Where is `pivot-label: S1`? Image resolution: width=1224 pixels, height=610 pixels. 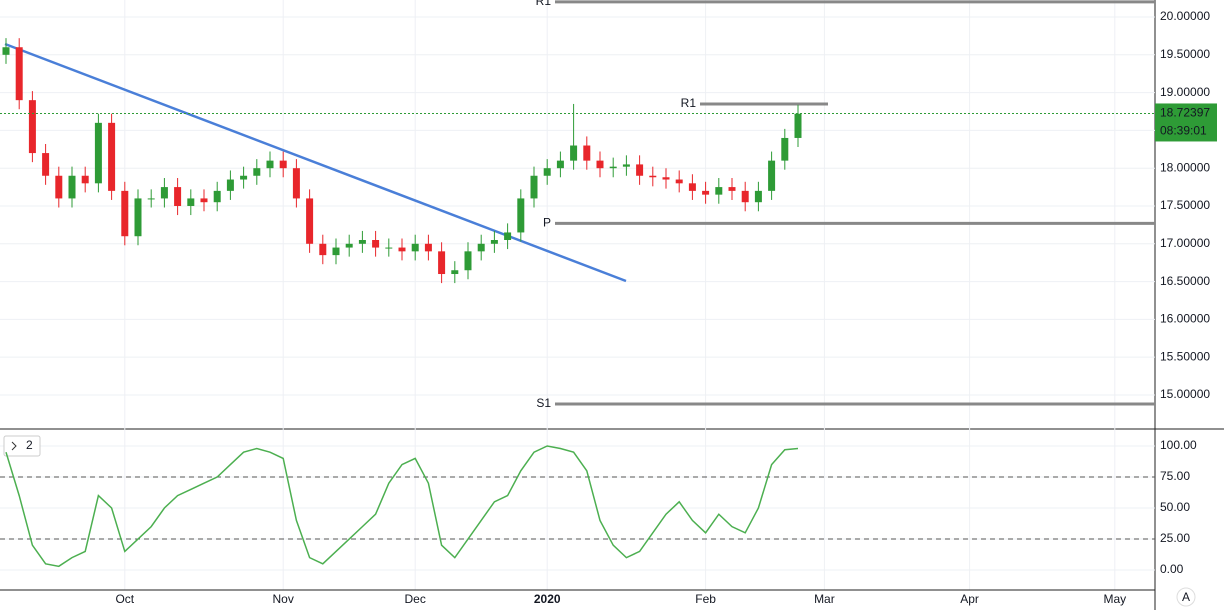
pivot-label: S1 is located at coordinates (543, 403).